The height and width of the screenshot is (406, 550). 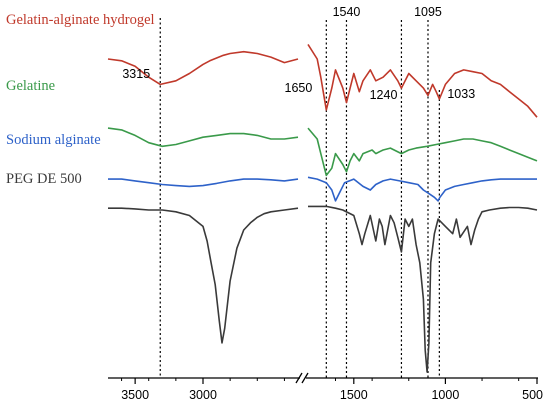 I want to click on peak-label-1240: 1240, so click(x=384, y=95).